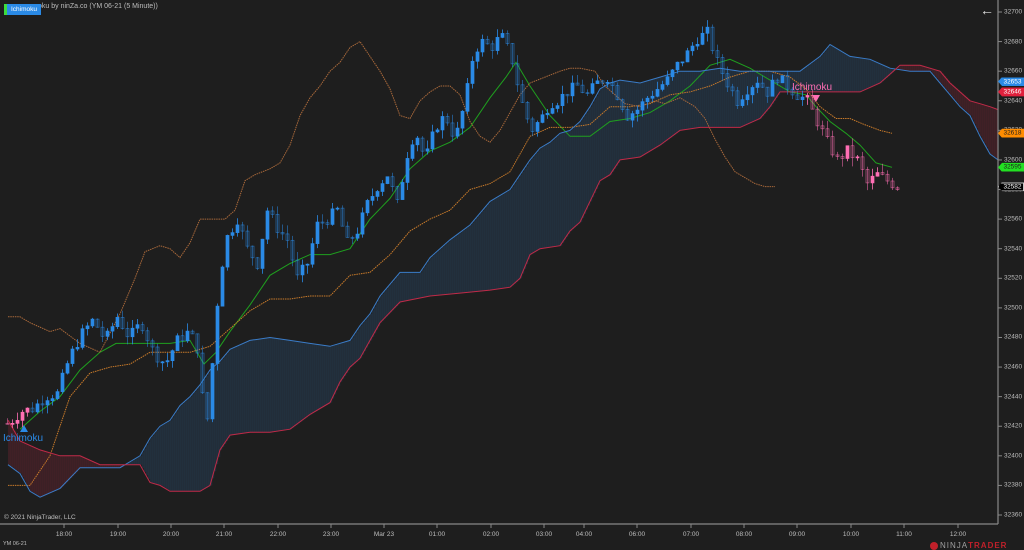  What do you see at coordinates (1013, 367) in the screenshot?
I see `y-tick-label: 32460` at bounding box center [1013, 367].